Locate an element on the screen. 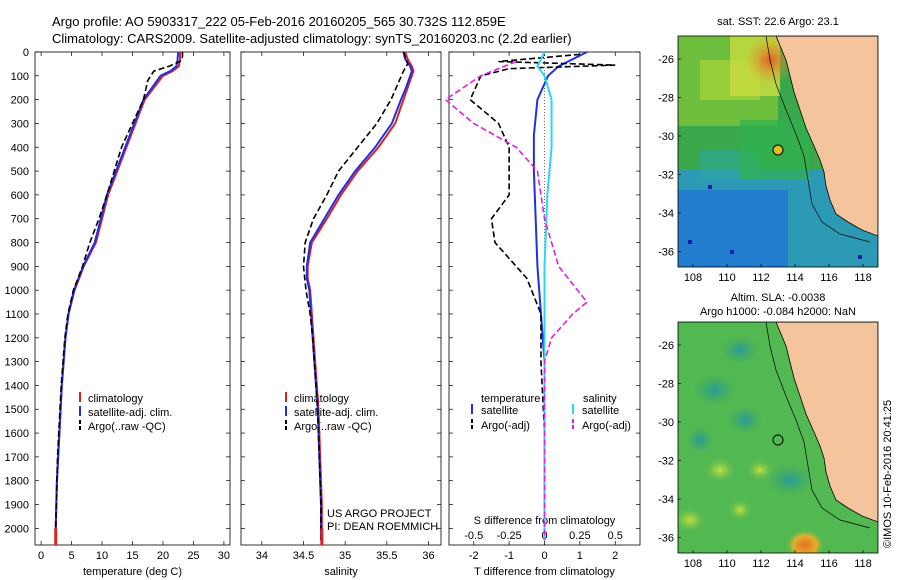  y-tick-label: 1600 is located at coordinates (17, 434).